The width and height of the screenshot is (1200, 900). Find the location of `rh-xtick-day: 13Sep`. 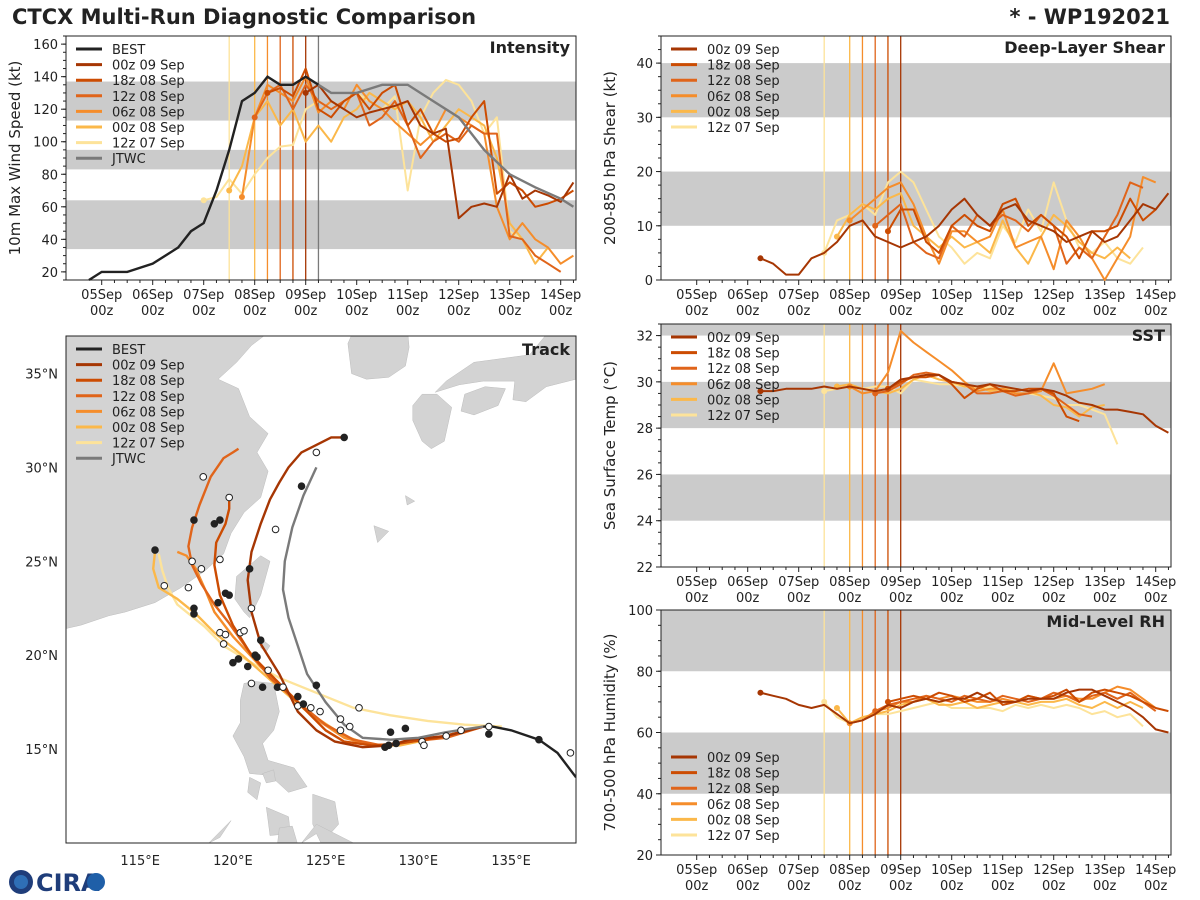

rh-xtick-day: 13Sep is located at coordinates (1104, 870).